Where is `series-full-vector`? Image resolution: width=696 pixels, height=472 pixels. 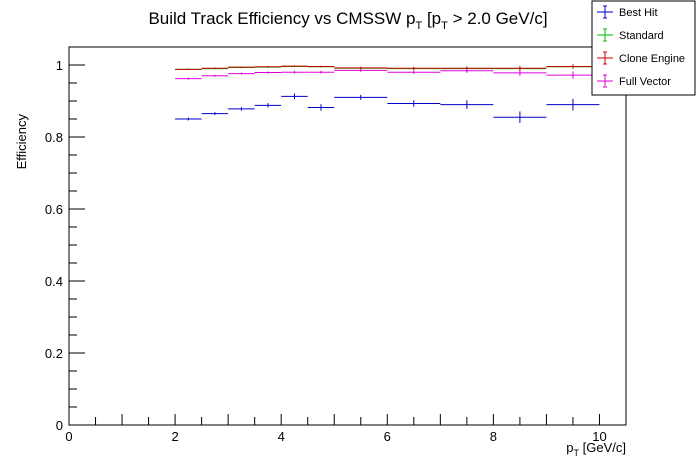 series-full-vector is located at coordinates (387, 74).